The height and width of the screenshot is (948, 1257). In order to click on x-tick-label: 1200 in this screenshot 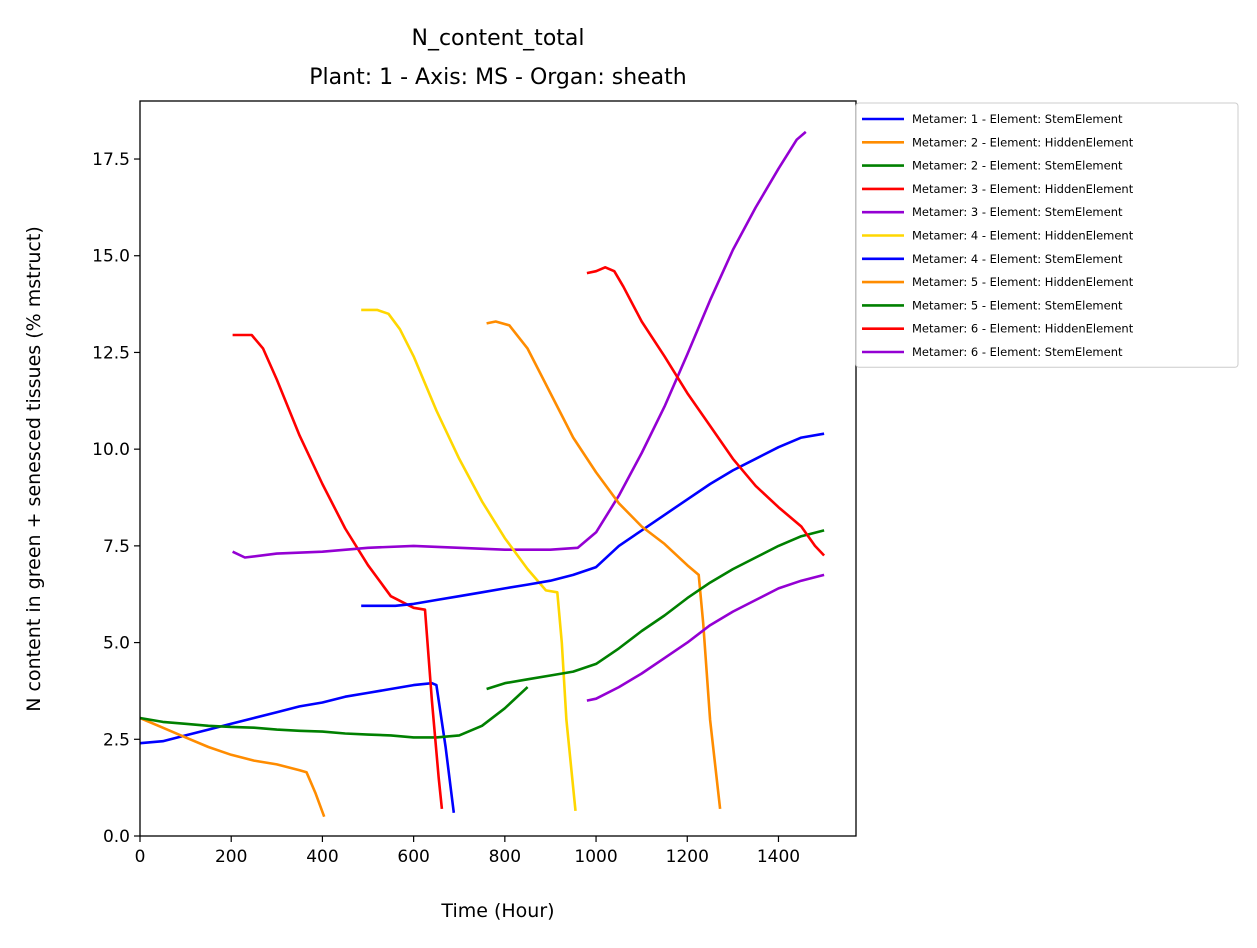, I will do `click(687, 857)`.